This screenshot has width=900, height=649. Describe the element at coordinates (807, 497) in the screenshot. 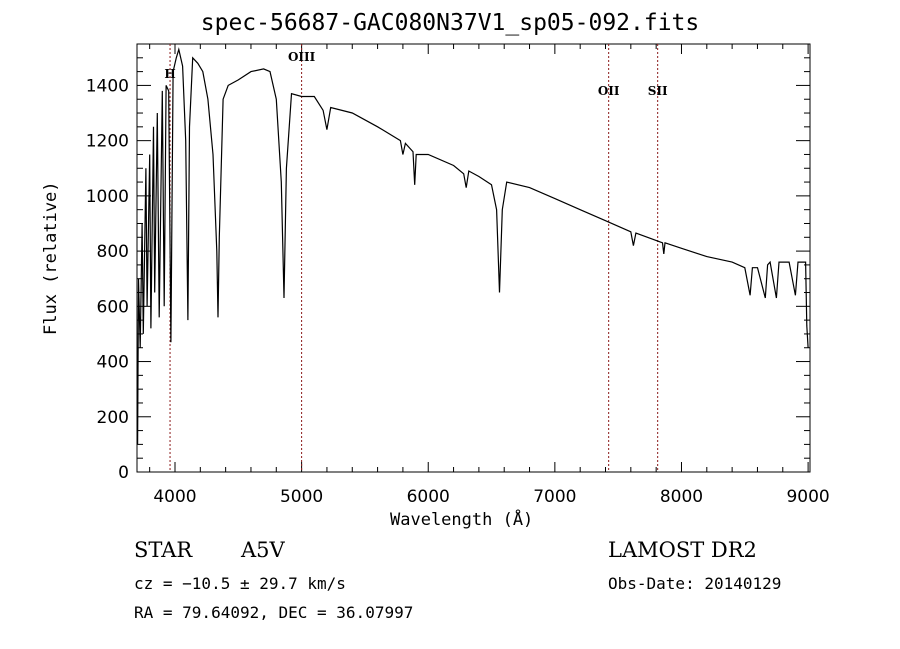

I see `x-tick-label: 9000` at that location.